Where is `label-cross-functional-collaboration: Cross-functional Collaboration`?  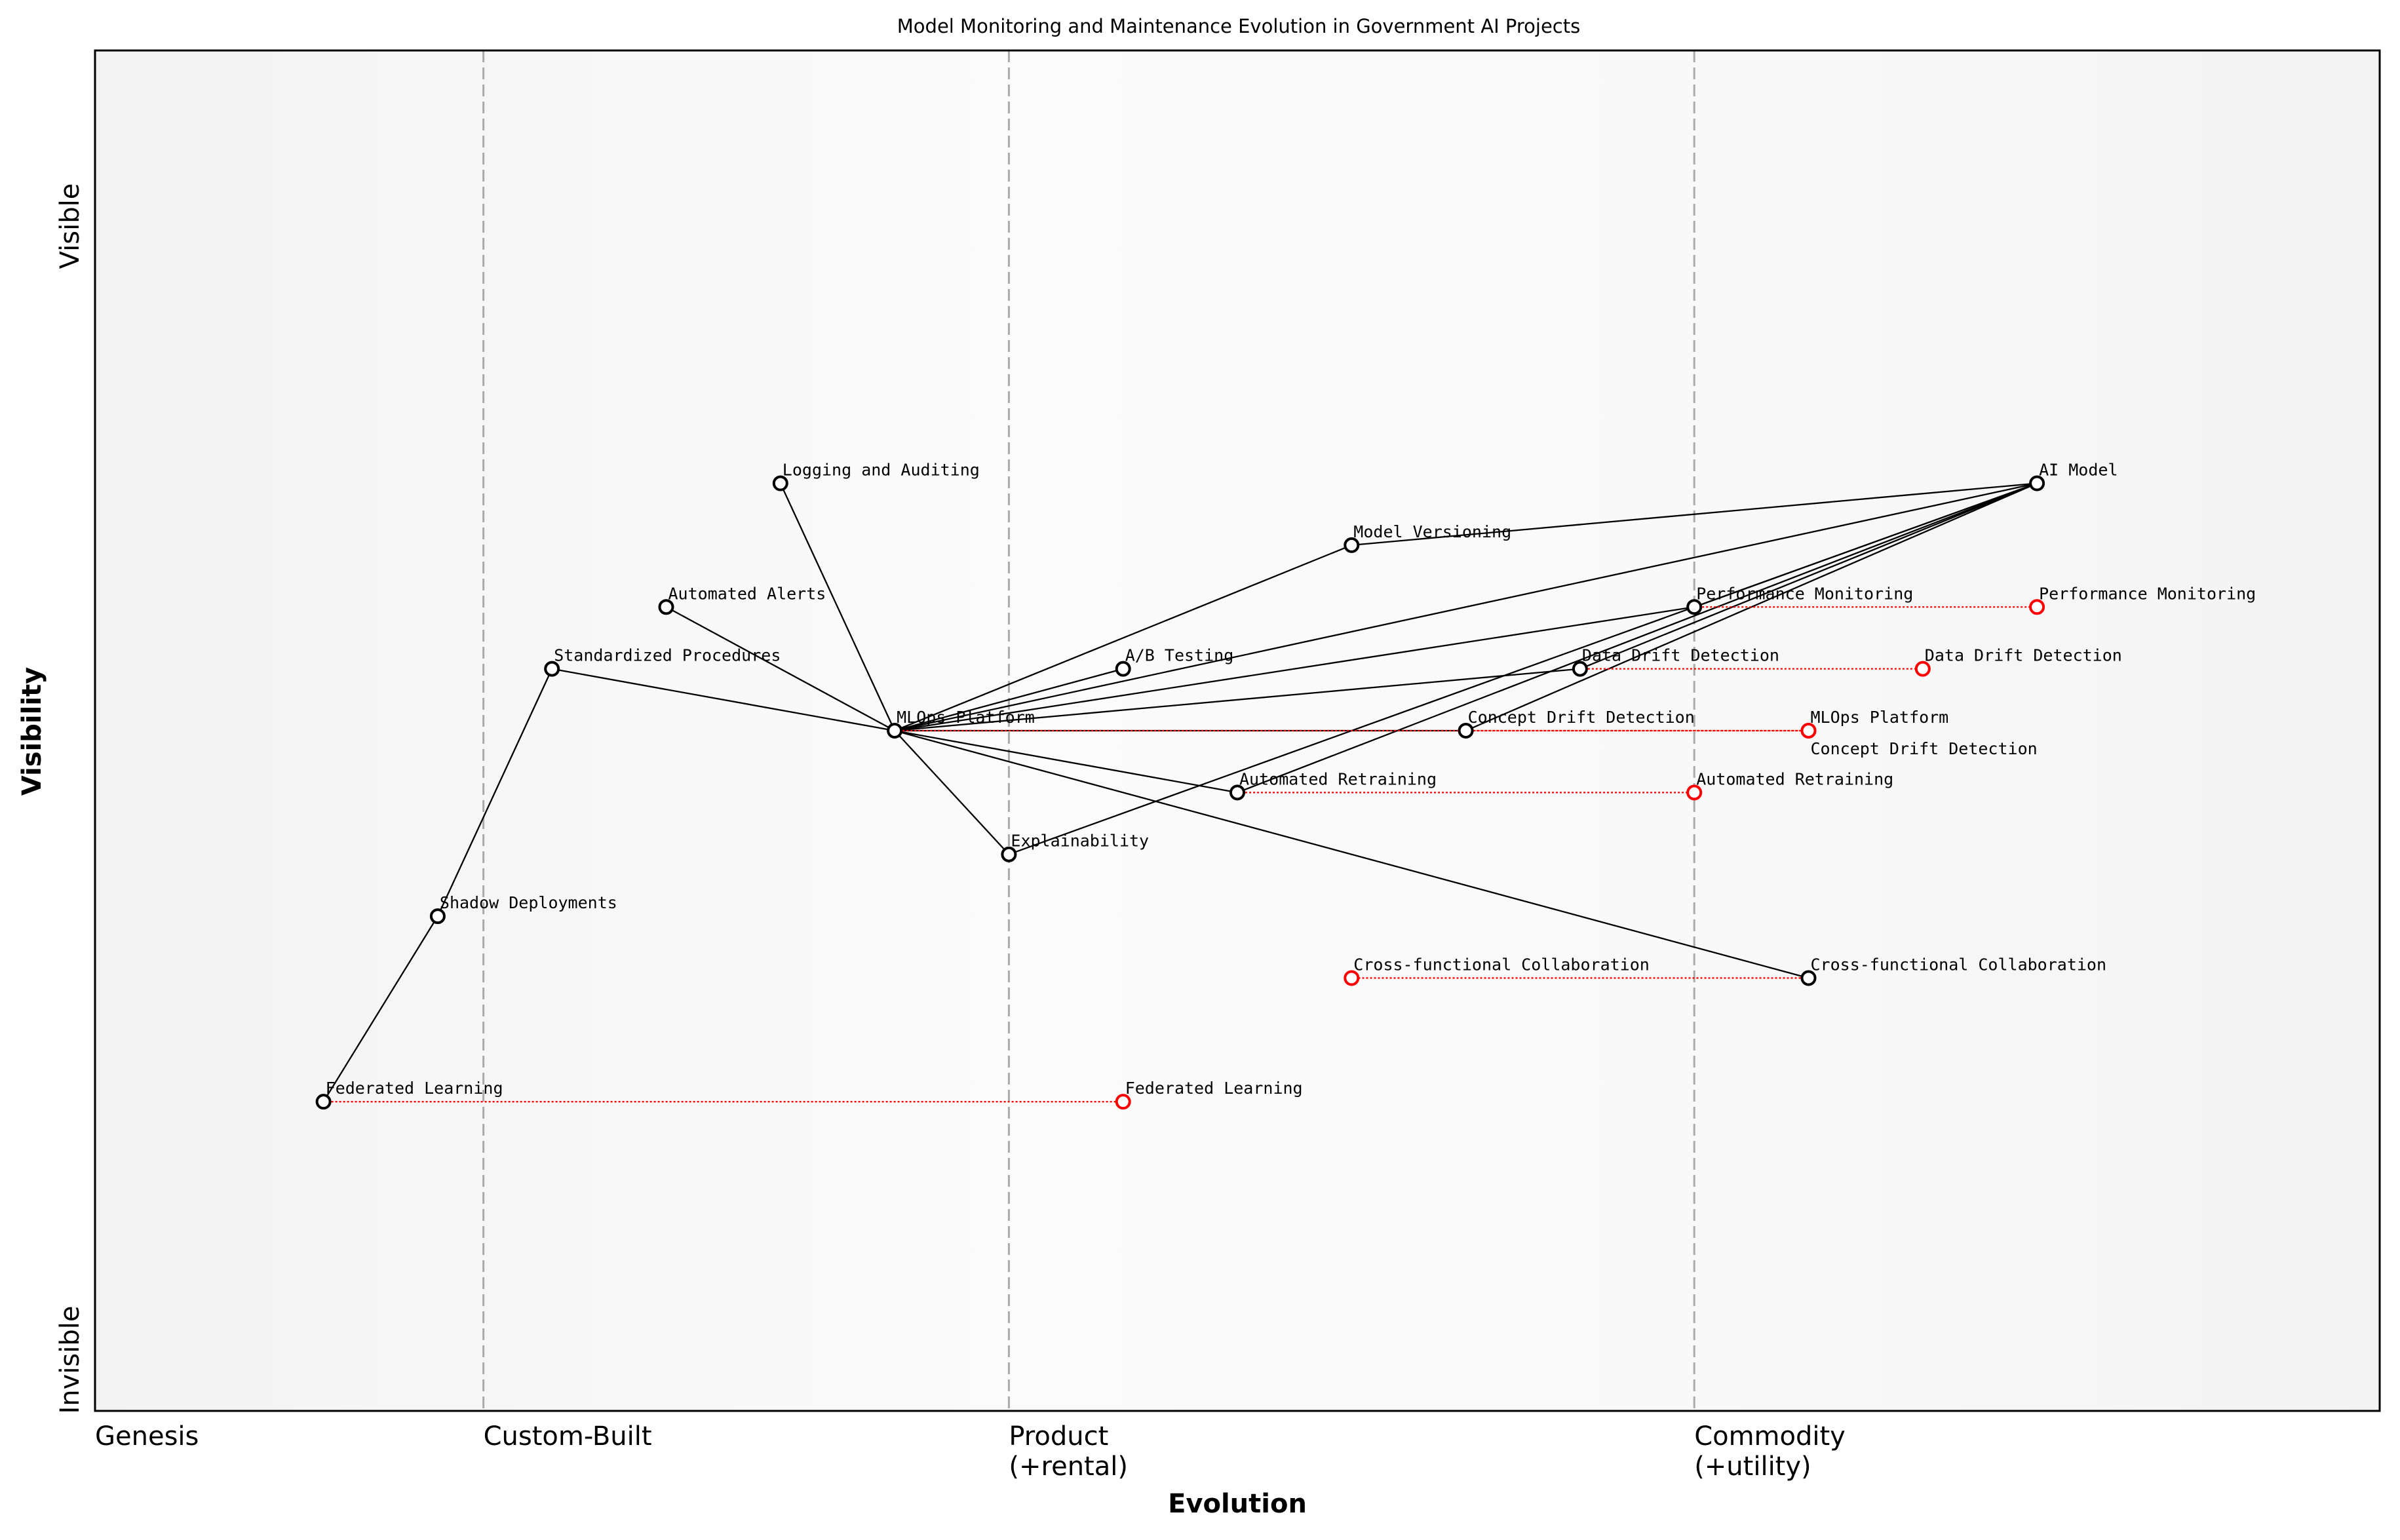
label-cross-functional-collaboration: Cross-functional Collaboration is located at coordinates (1959, 964).